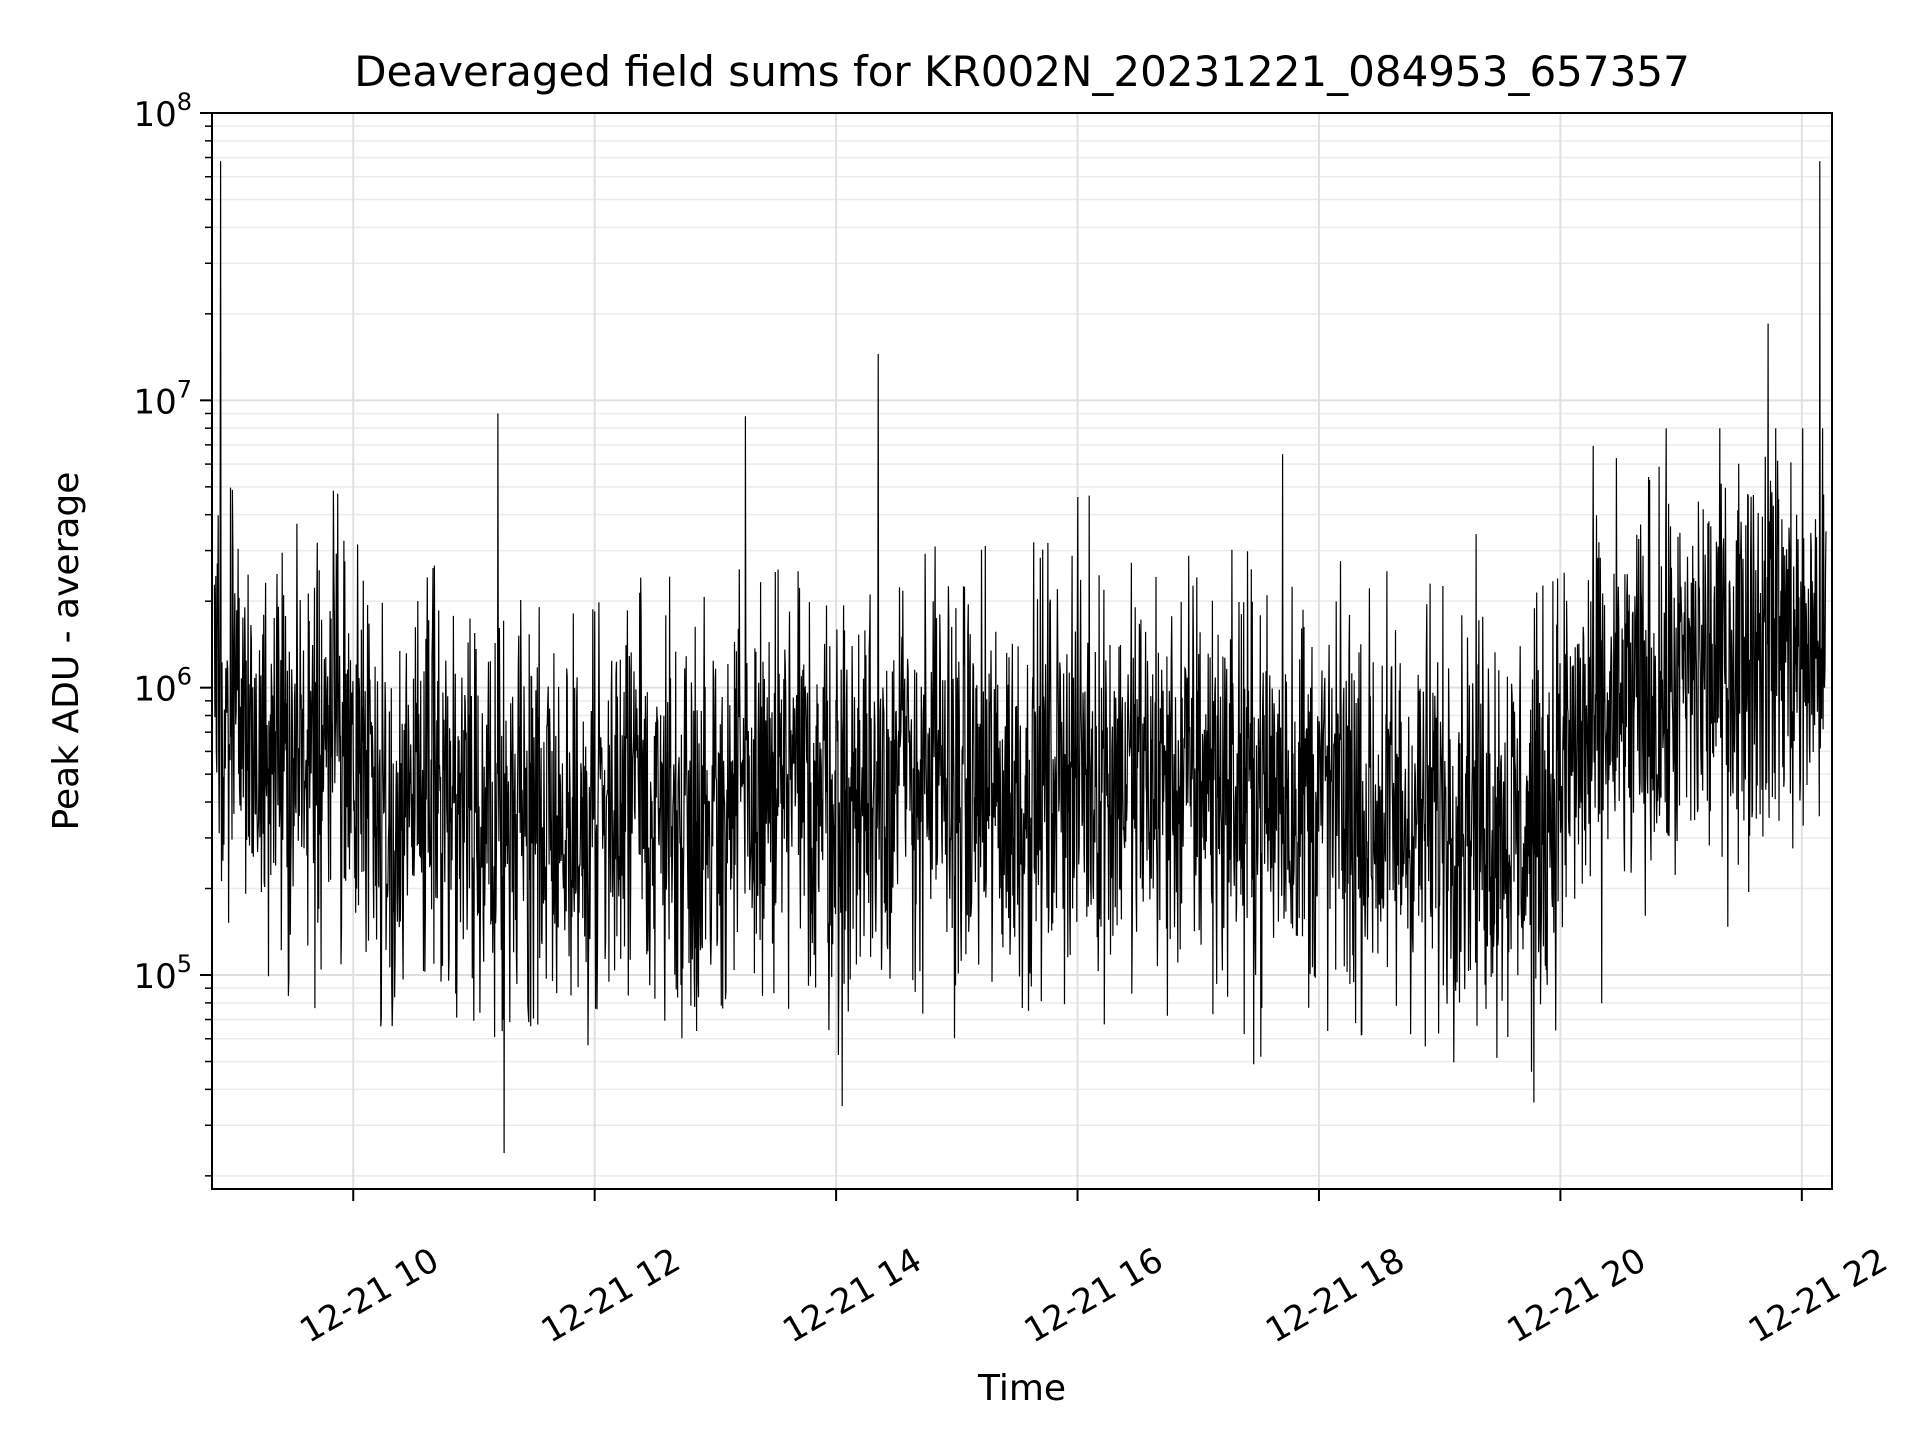 The image size is (1920, 1440). Describe the element at coordinates (66, 651) in the screenshot. I see `y-axis-label: Peak ADU - average` at that location.